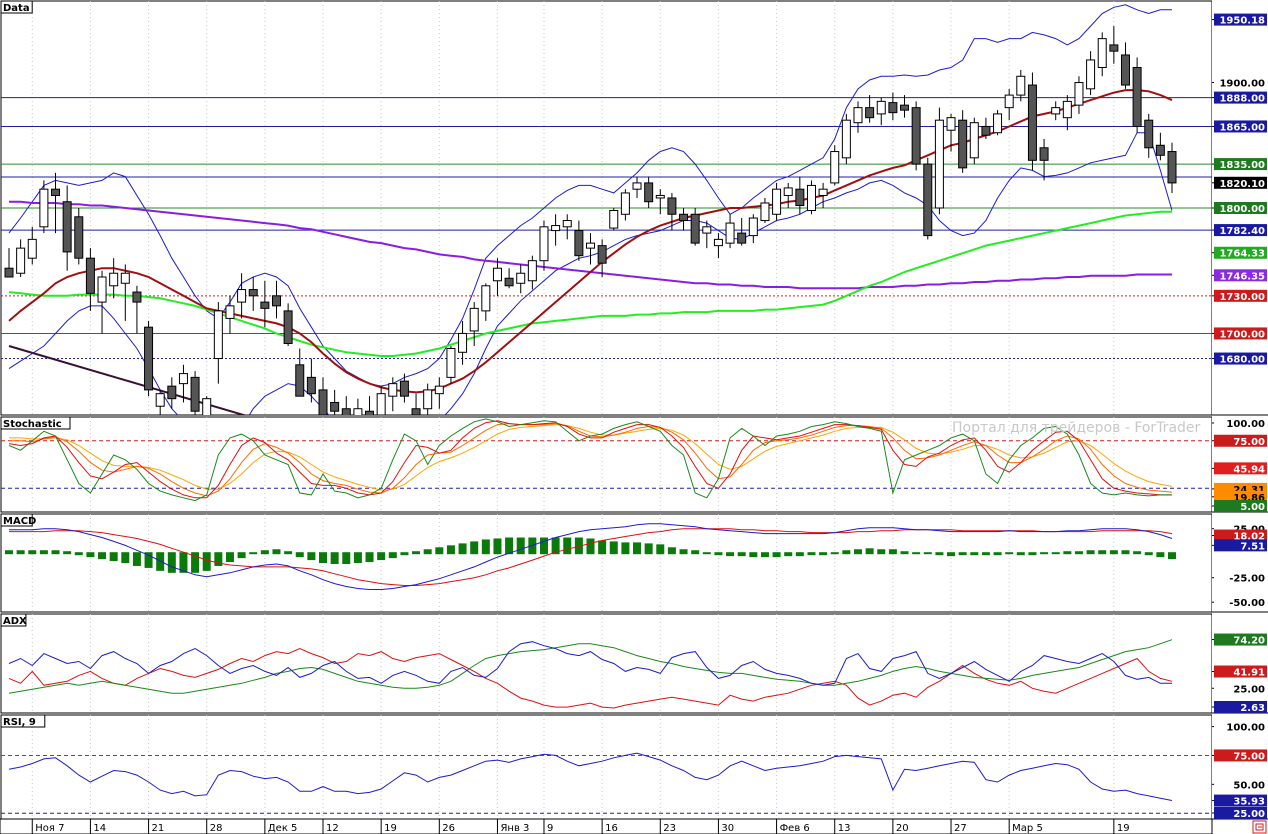 The height and width of the screenshot is (834, 1268). I want to click on scroll-corner-icon, so click(1259, 827).